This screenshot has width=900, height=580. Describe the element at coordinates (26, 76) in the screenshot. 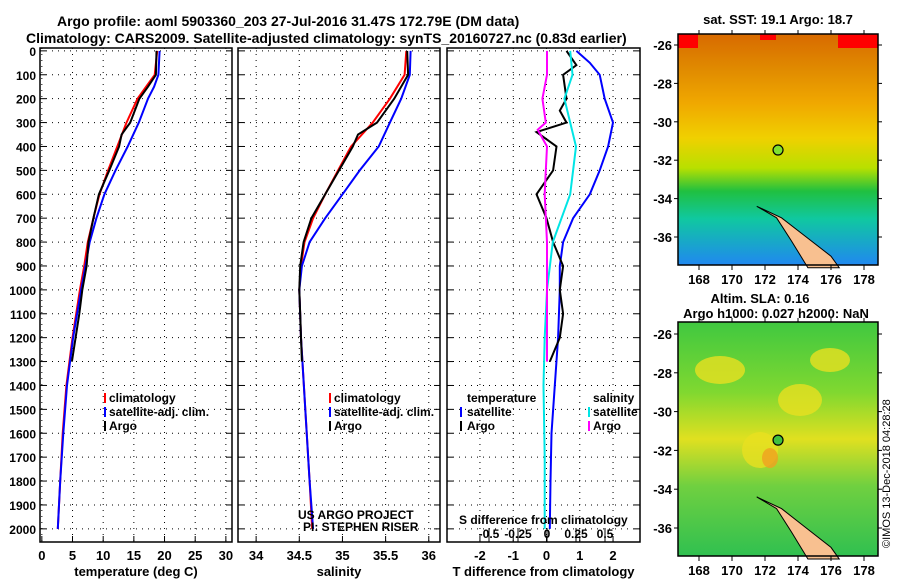

I see `y-tick-label: 100` at that location.